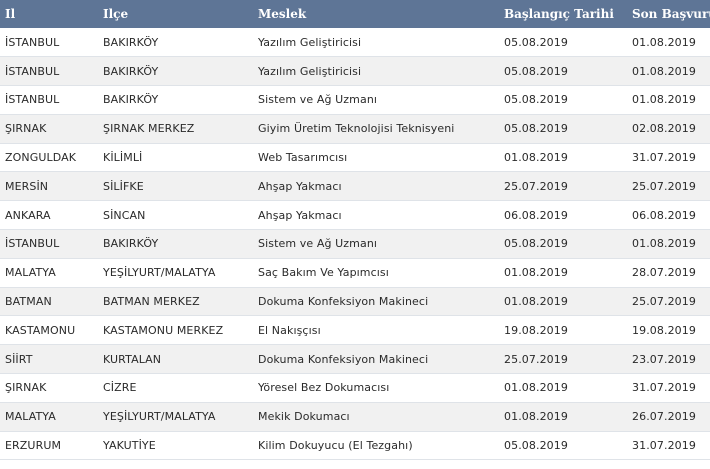 The width and height of the screenshot is (710, 469). Describe the element at coordinates (664, 359) in the screenshot. I see `cell-son-basvuru: 23.07.2019` at that location.